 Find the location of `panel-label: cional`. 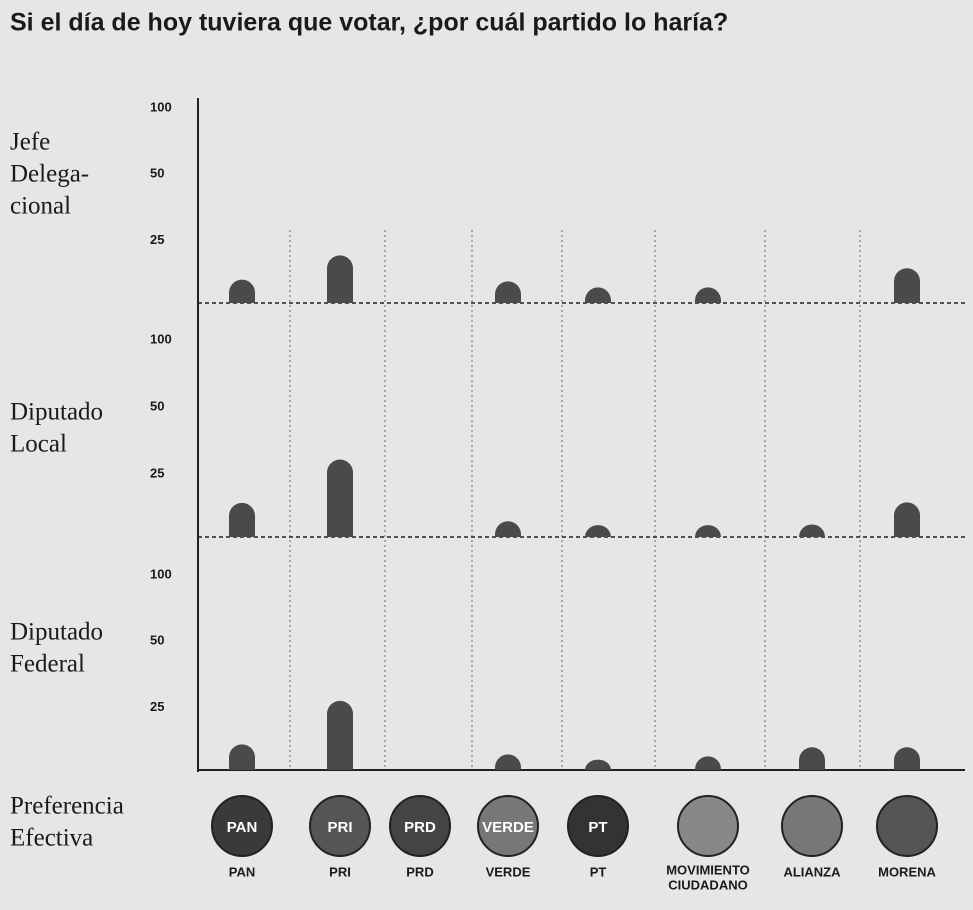

panel-label: cional is located at coordinates (40, 206).